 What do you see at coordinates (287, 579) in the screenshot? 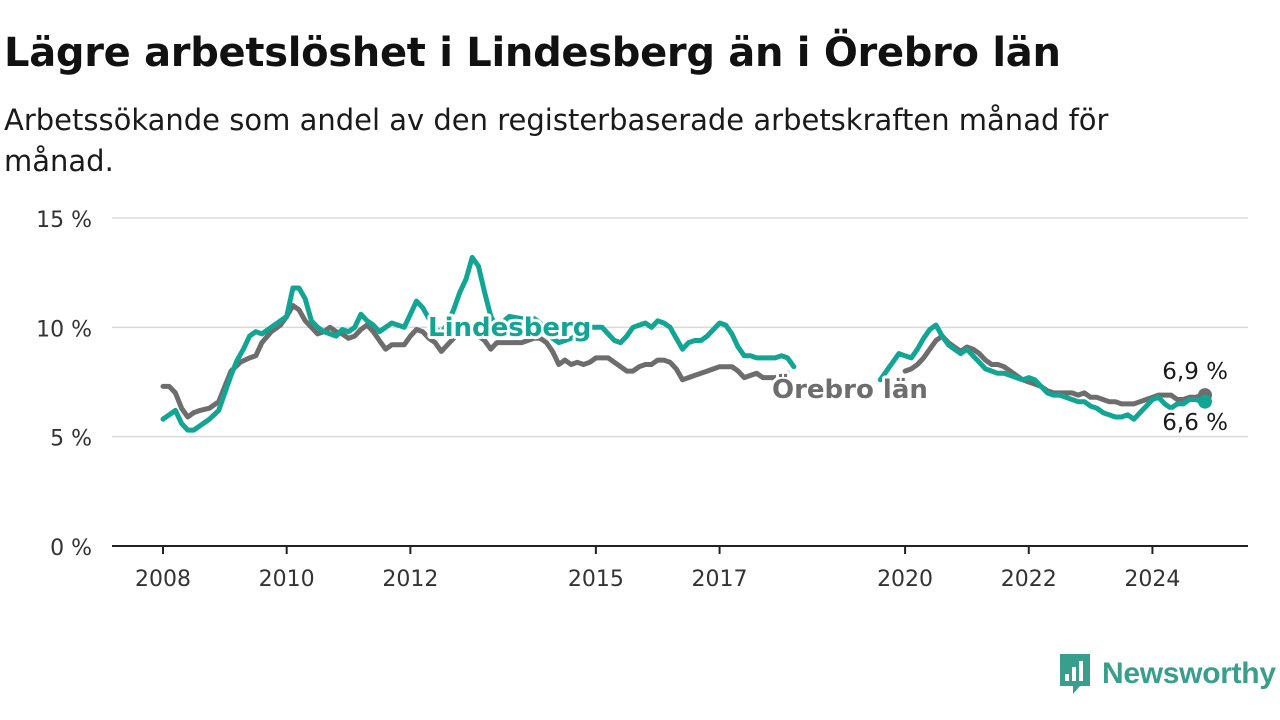
I see `x-tick-label: 2010` at bounding box center [287, 579].